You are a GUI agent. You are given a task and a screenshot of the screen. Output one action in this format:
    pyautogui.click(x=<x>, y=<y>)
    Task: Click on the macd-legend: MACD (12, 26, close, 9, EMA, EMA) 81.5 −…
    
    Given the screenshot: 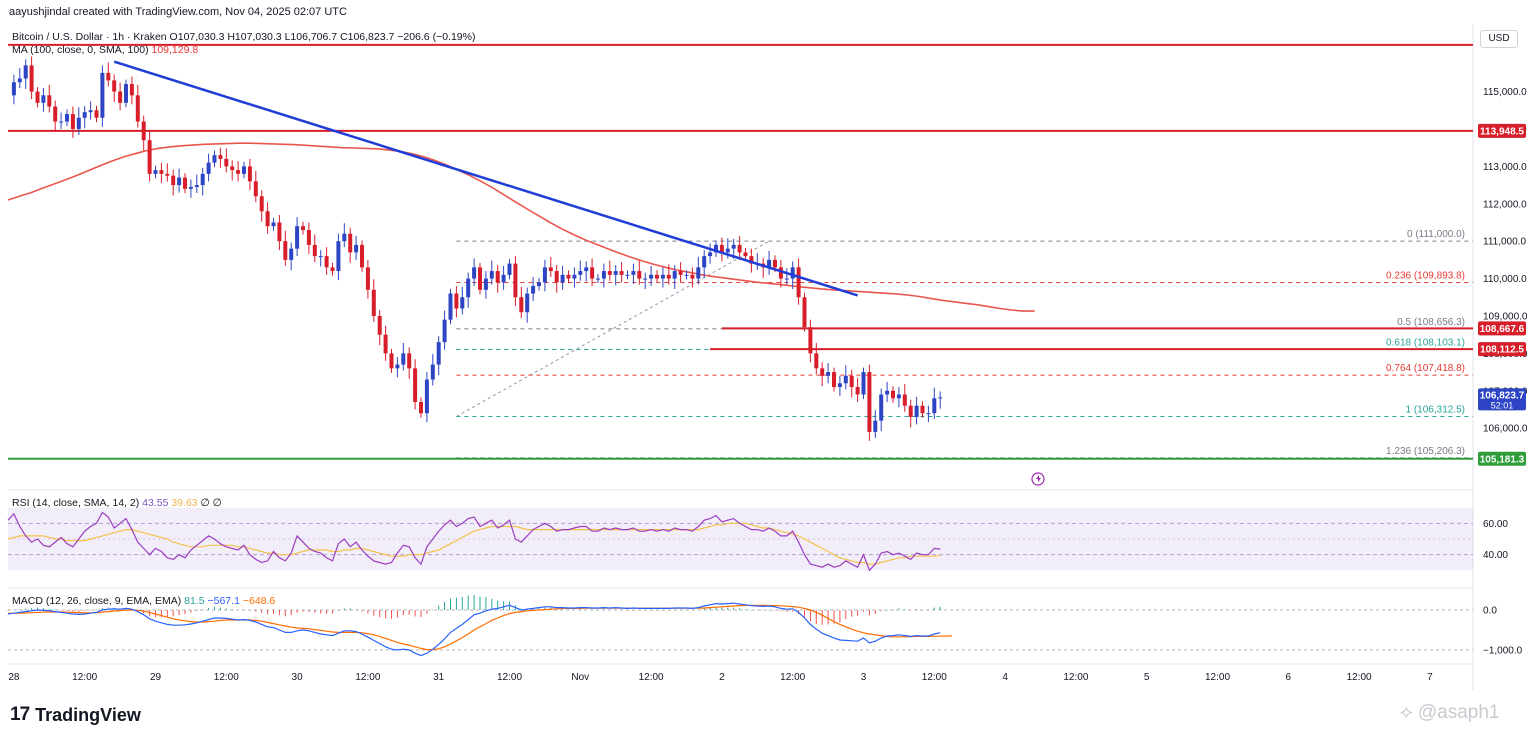 What is the action you would take?
    pyautogui.click(x=143, y=601)
    